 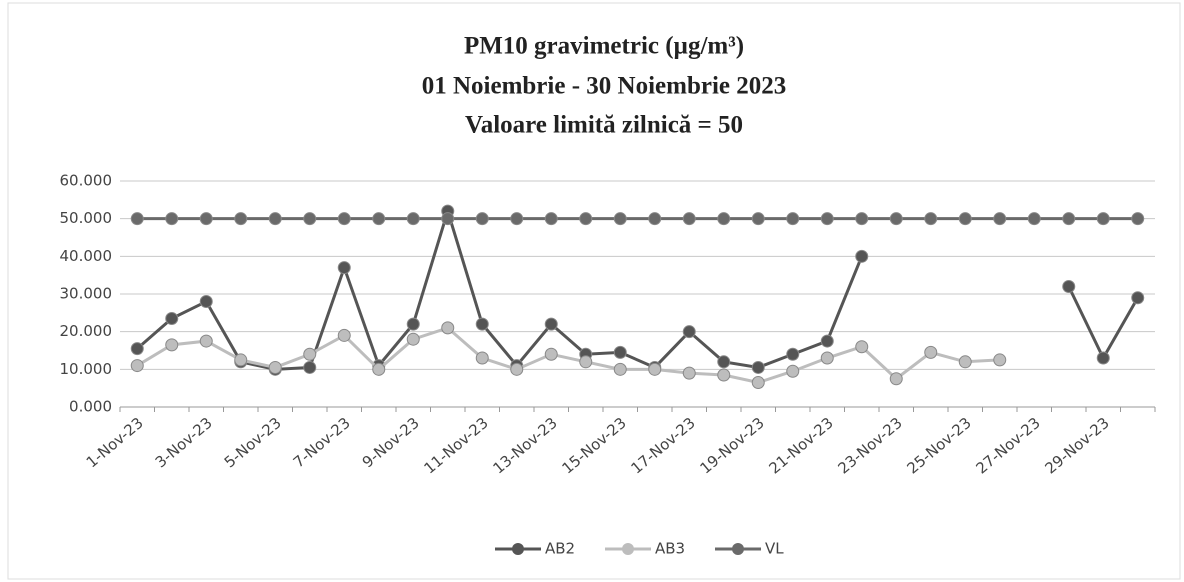 What do you see at coordinates (86, 218) in the screenshot?
I see `y-tick-label: 50.000` at bounding box center [86, 218].